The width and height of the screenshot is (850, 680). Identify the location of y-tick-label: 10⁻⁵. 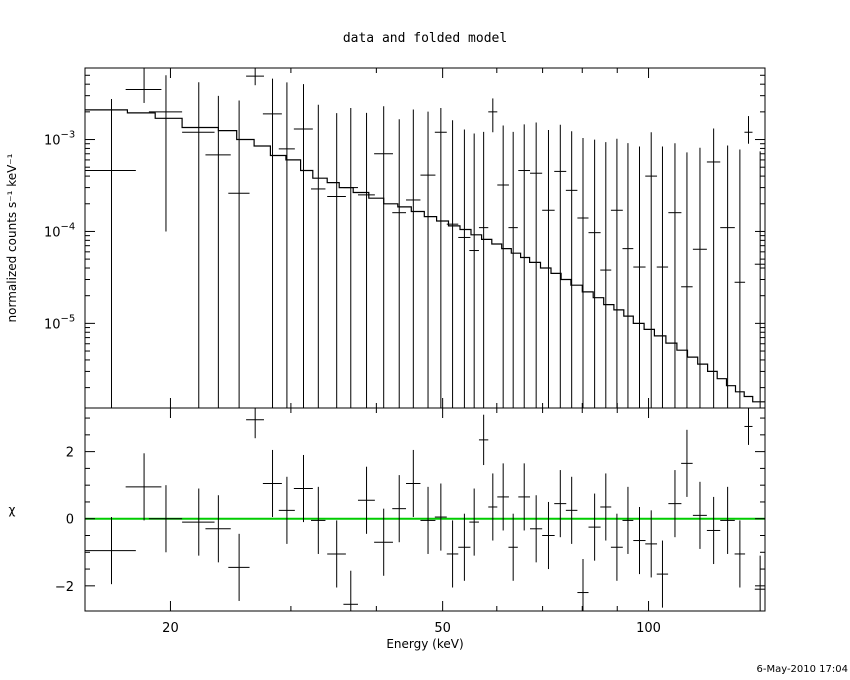
(59, 322).